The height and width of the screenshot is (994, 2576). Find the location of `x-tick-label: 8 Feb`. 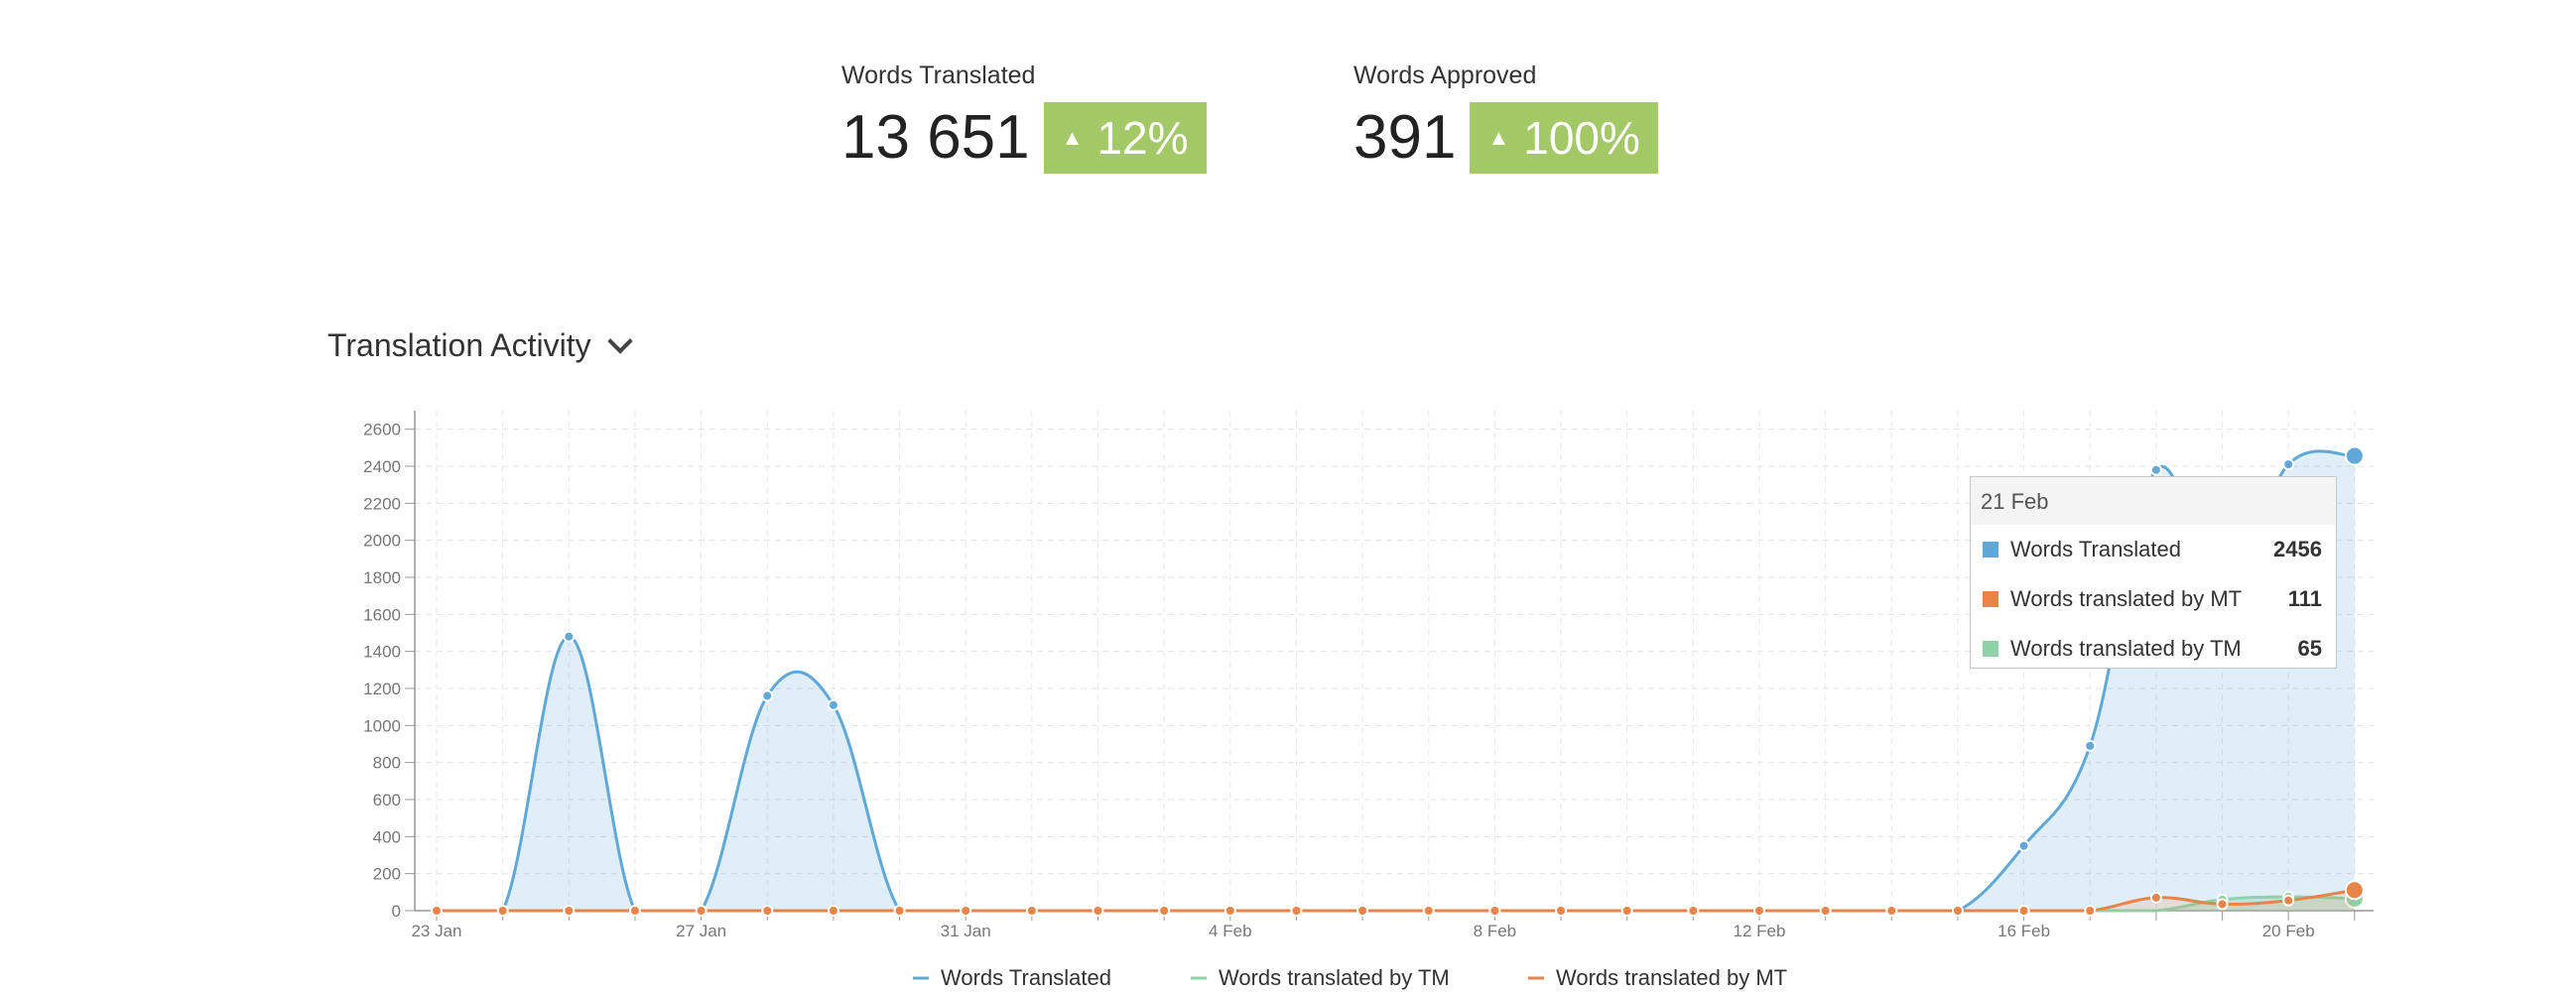

x-tick-label: 8 Feb is located at coordinates (1495, 931).